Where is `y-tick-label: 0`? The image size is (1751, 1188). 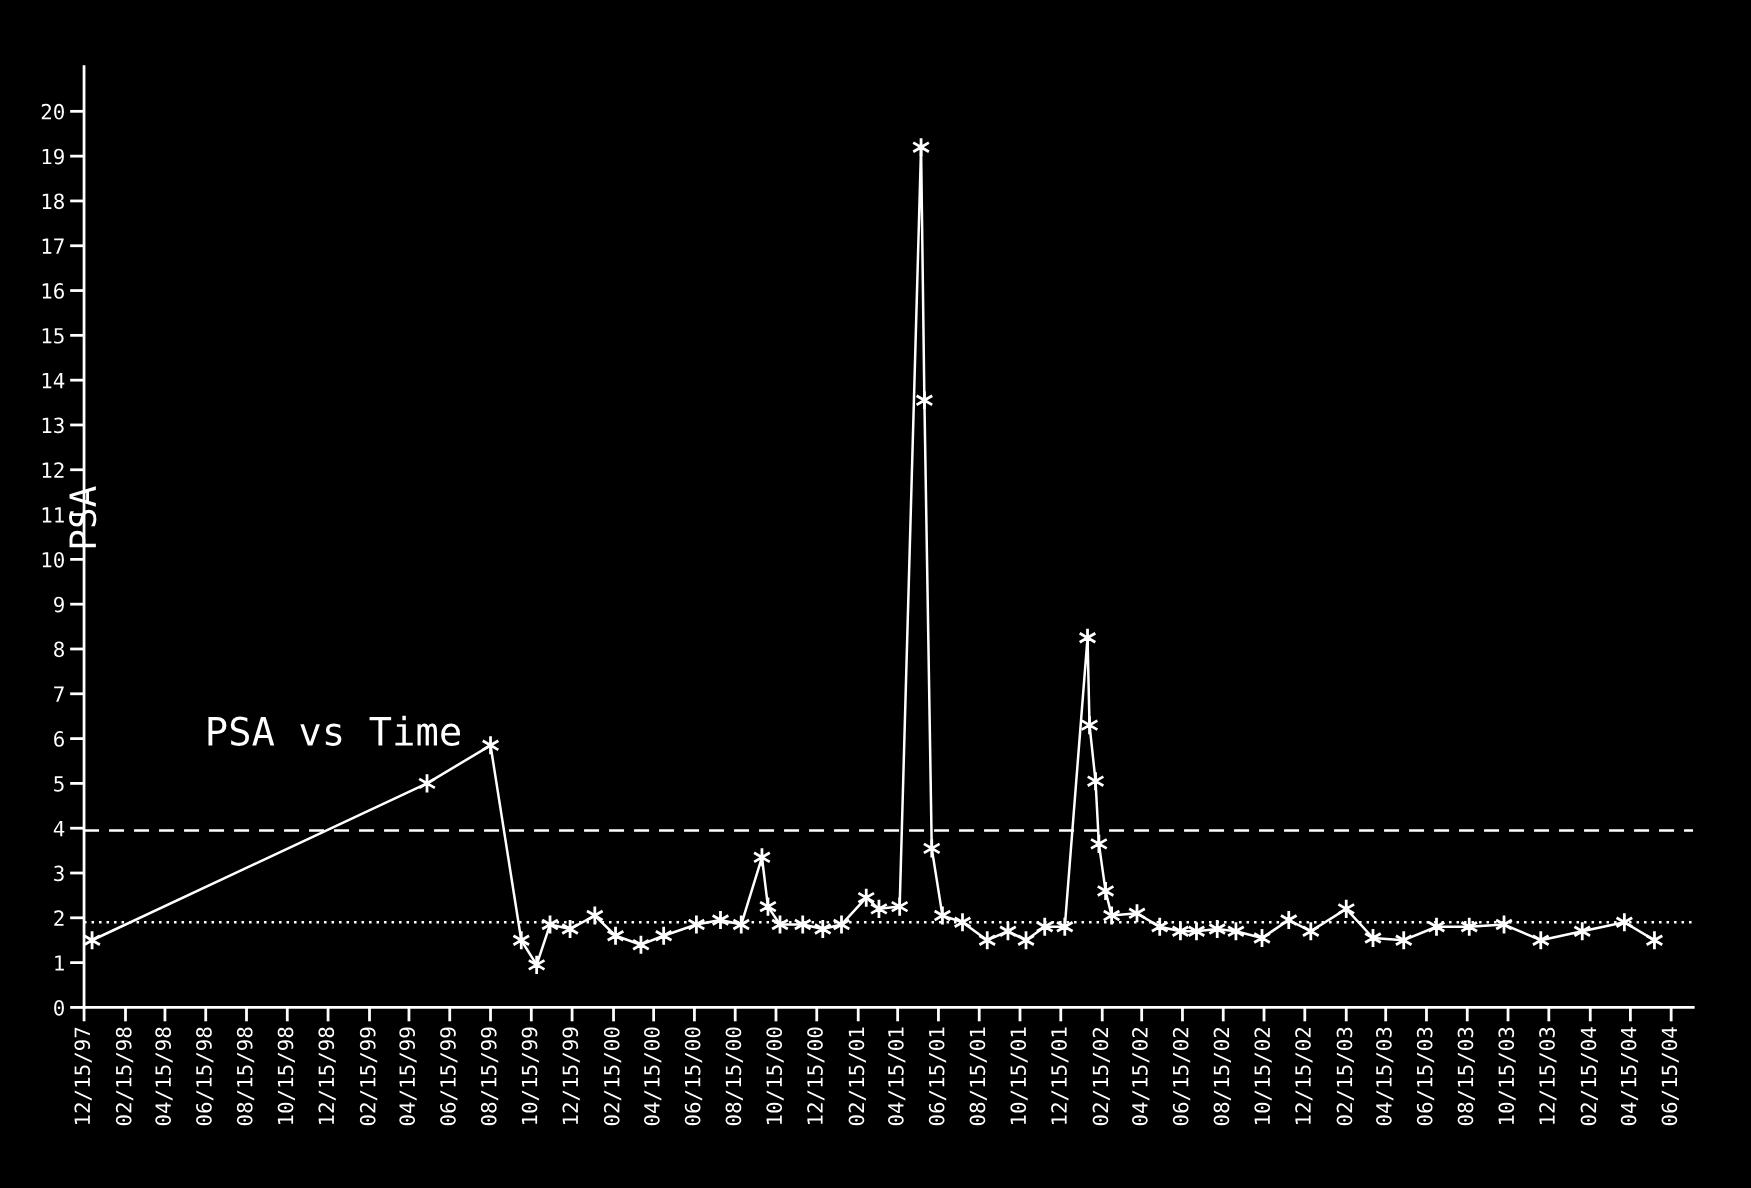 y-tick-label: 0 is located at coordinates (59, 1007).